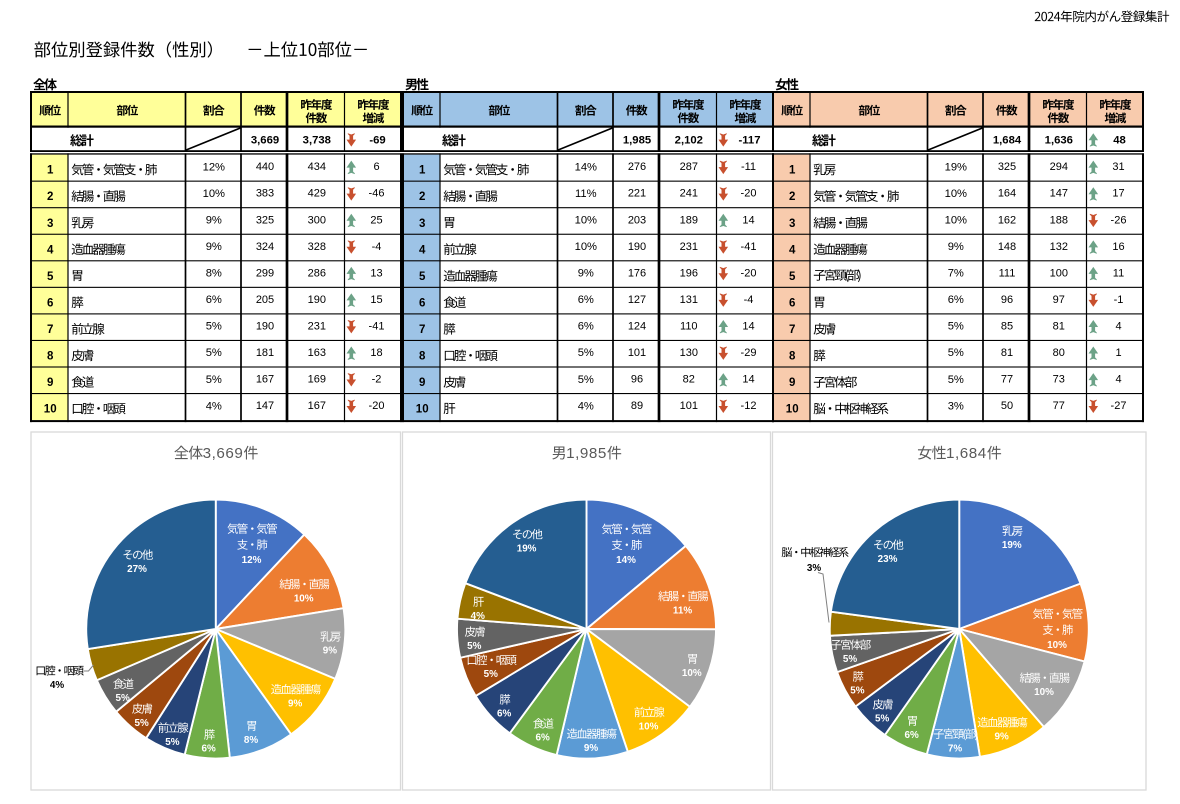  What do you see at coordinates (214, 167) in the screenshot?
I see `svg-text: 12%` at bounding box center [214, 167].